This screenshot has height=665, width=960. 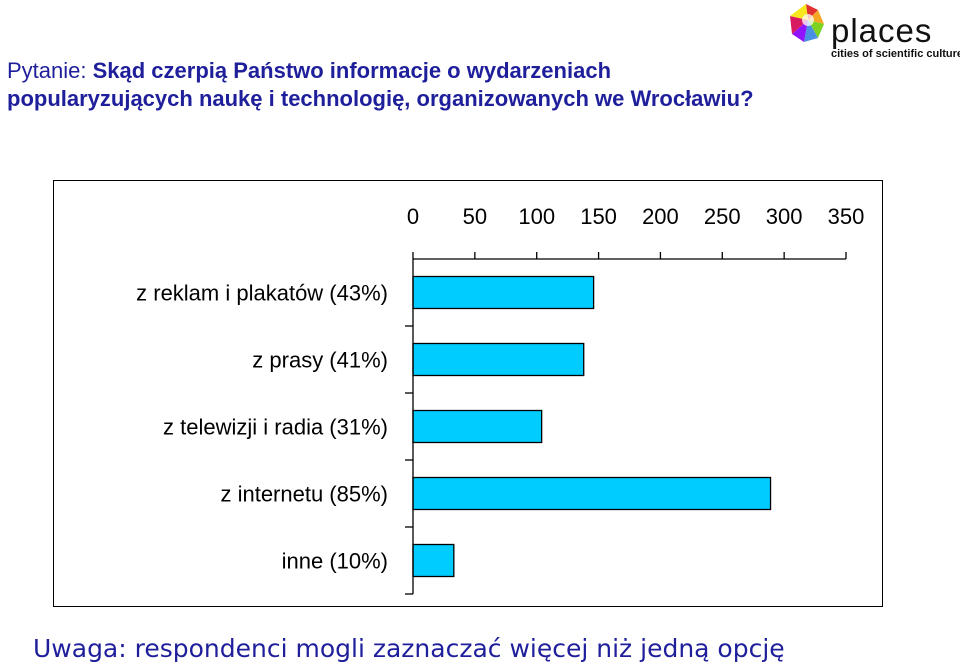 I want to click on category-label: z reklam i plakatów (43%), so click(x=262, y=293).